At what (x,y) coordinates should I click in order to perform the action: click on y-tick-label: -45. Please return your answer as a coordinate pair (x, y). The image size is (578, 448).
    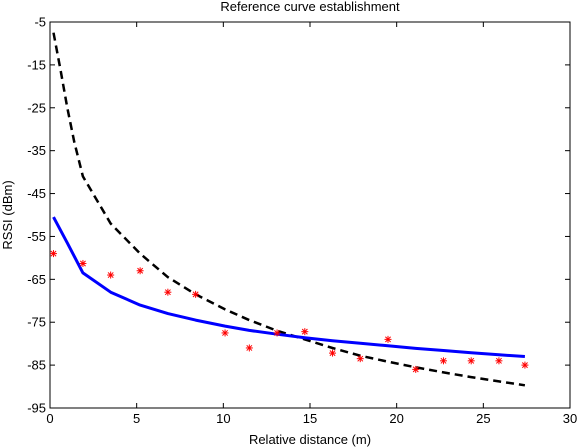
    Looking at the image, I should click on (36, 193).